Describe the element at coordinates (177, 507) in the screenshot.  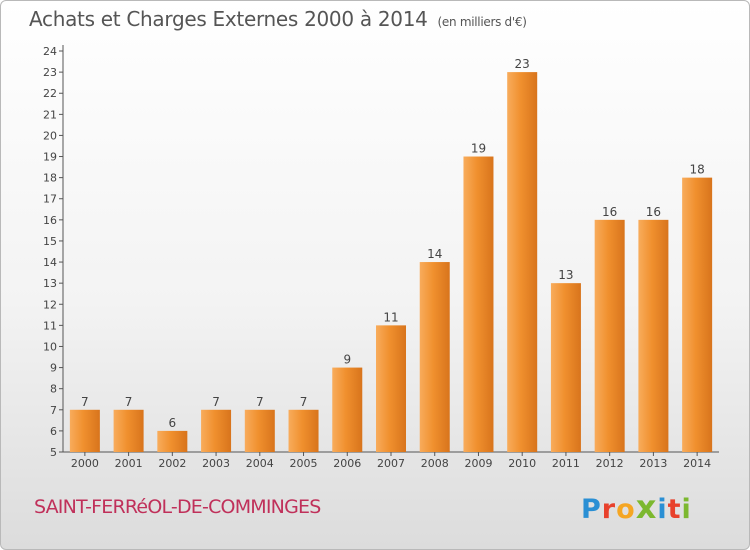
I see `town-name: SAINT-FERRéOL-DE-COMMINGES` at that location.